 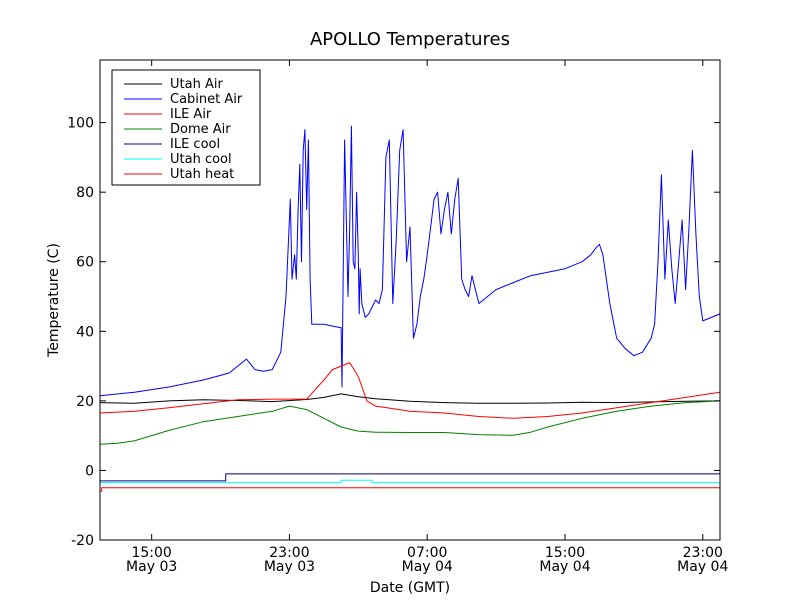 I want to click on y-tick-label: 80, so click(x=85, y=193).